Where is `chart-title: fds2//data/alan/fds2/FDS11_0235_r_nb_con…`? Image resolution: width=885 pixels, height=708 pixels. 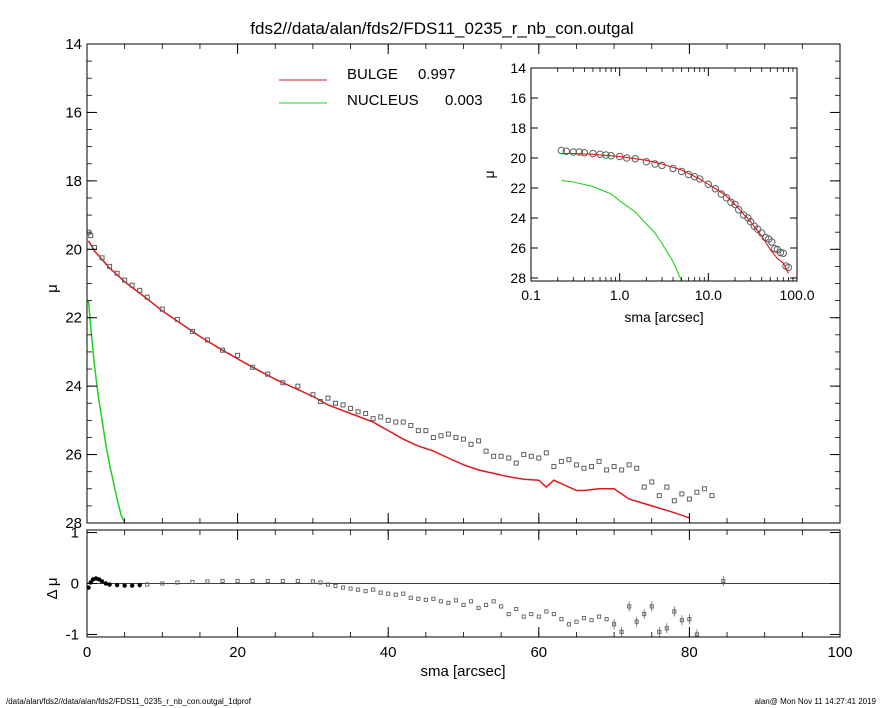
chart-title: fds2//data/alan/fds2/FDS11_0235_r_nb_con… is located at coordinates (441, 28).